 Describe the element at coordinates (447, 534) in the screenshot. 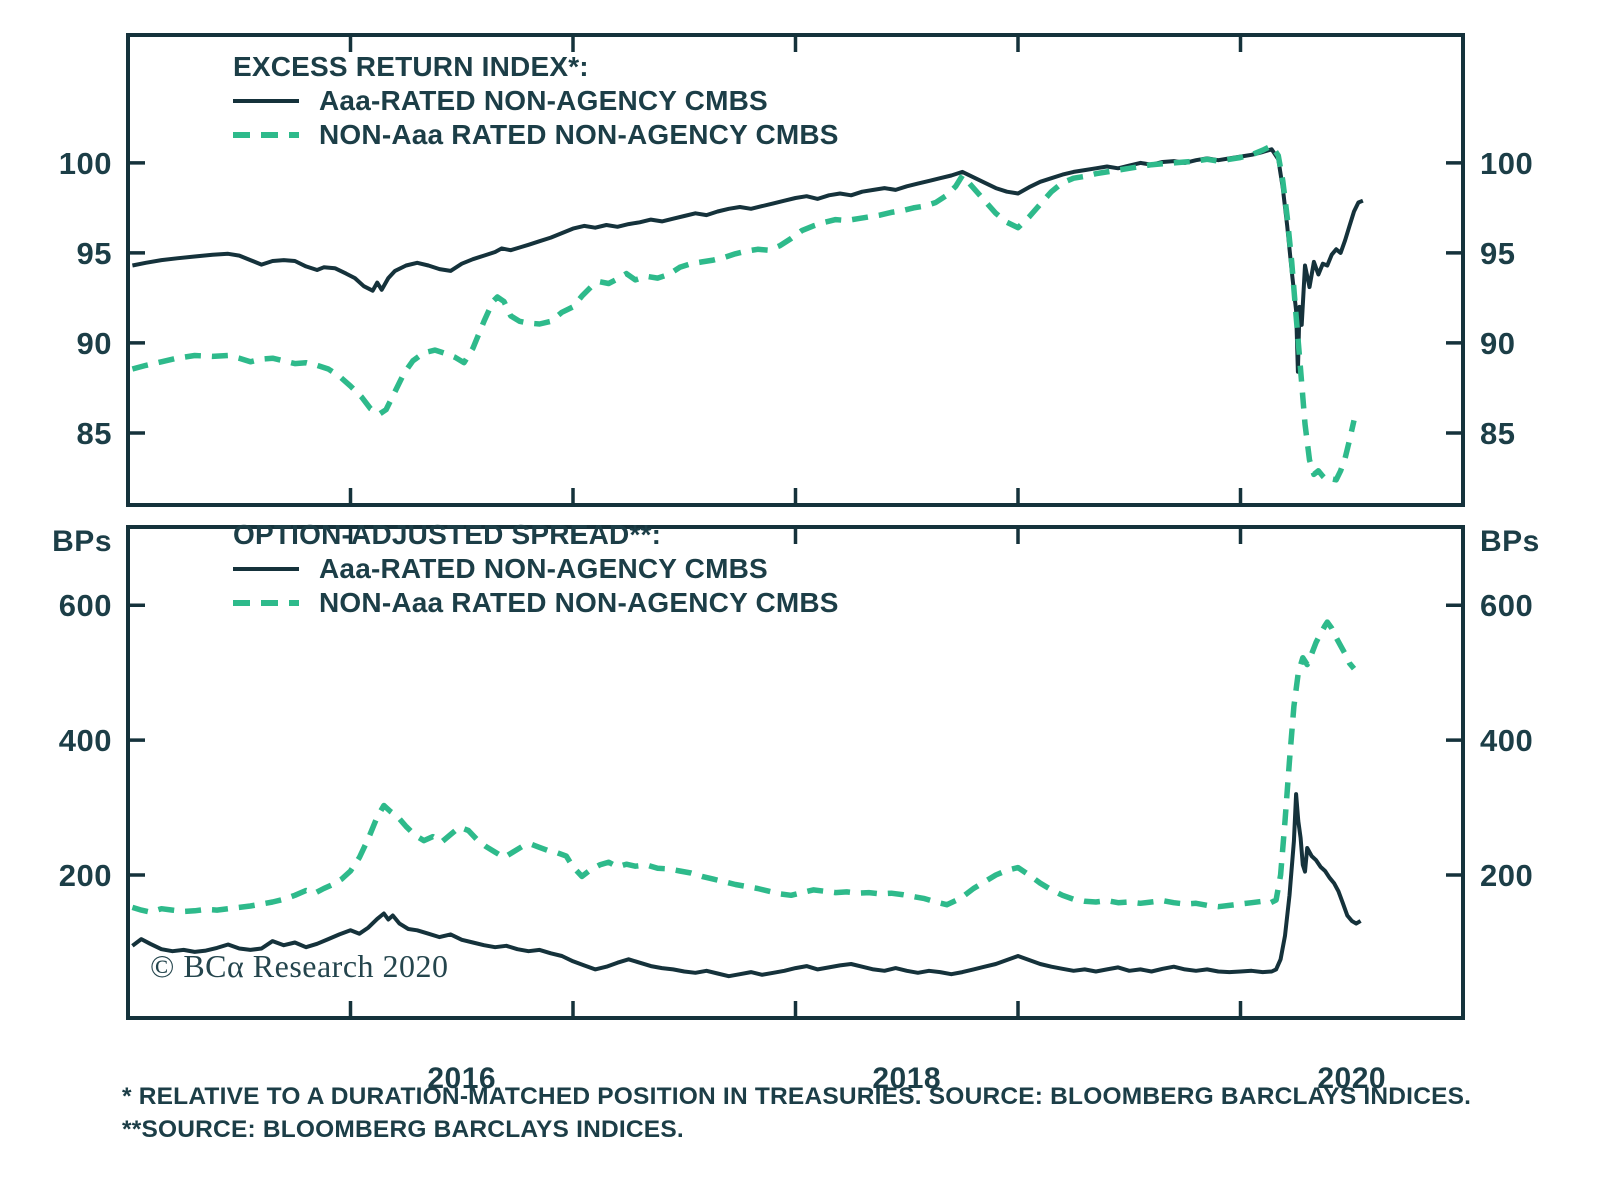

I see `legend-title-text: OPTION-ADJUSTED SPREAD**:` at that location.